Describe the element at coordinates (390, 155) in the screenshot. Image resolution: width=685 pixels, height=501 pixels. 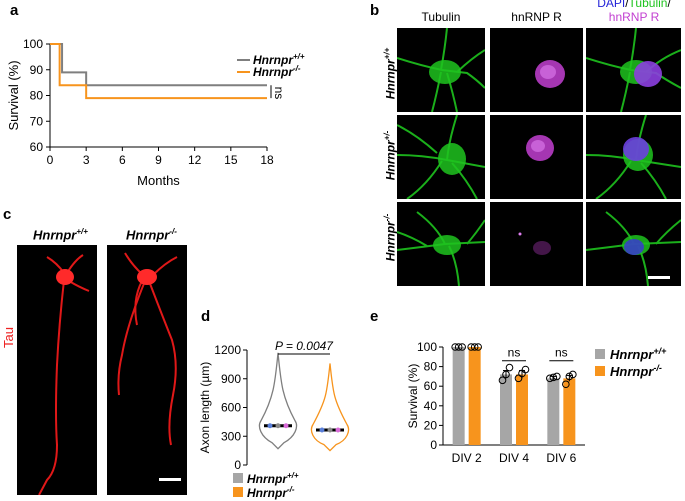
I see `row-label-het: Hnrnpr+/-` at that location.